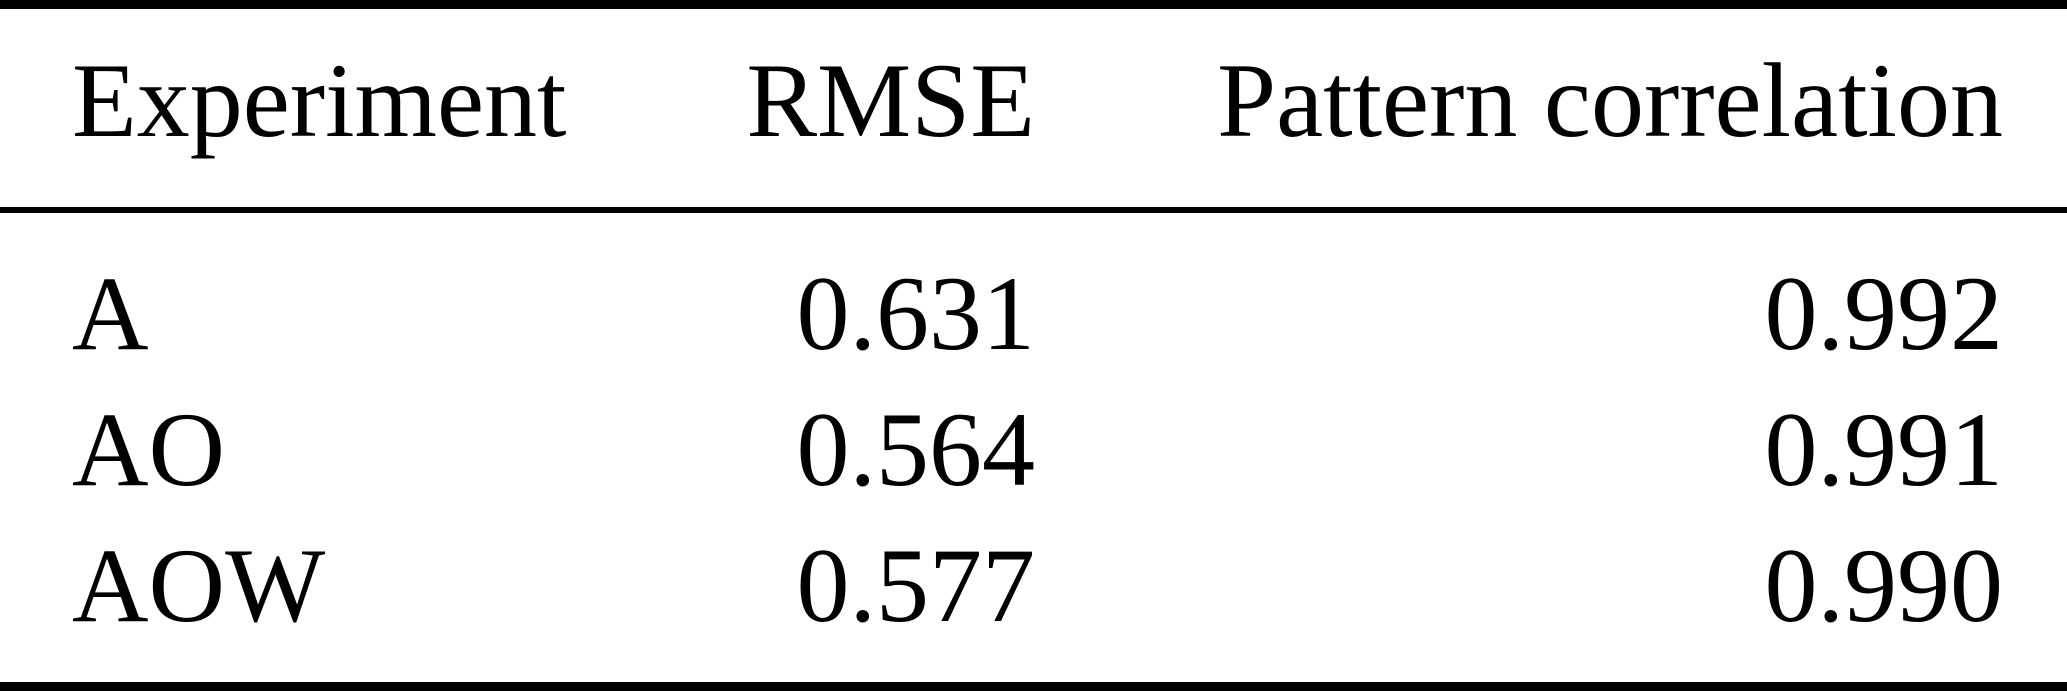 This screenshot has height=691, width=2067. What do you see at coordinates (916, 313) in the screenshot?
I see `cell-rmse: 0.631` at bounding box center [916, 313].